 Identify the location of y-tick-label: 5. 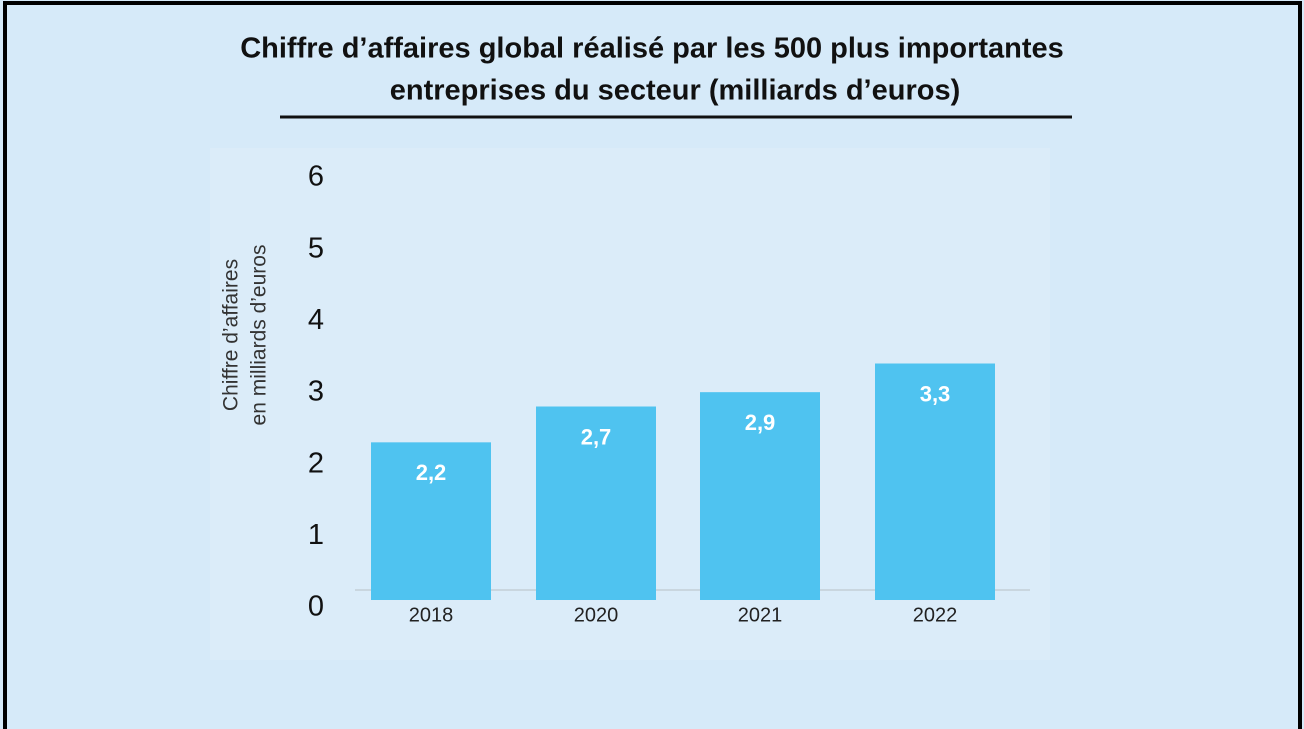
(316, 248).